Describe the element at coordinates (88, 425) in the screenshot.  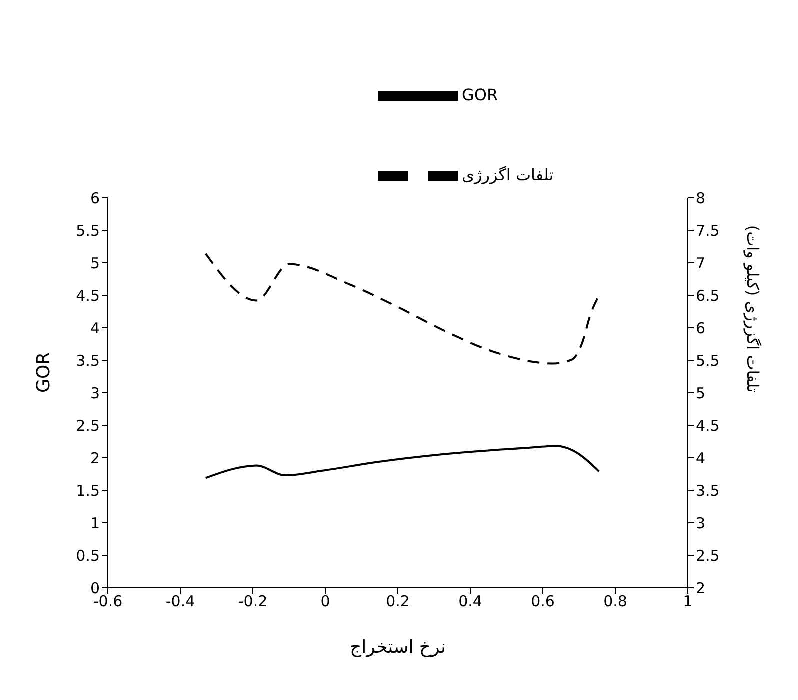
I see `y-tick-label: 2.5` at that location.